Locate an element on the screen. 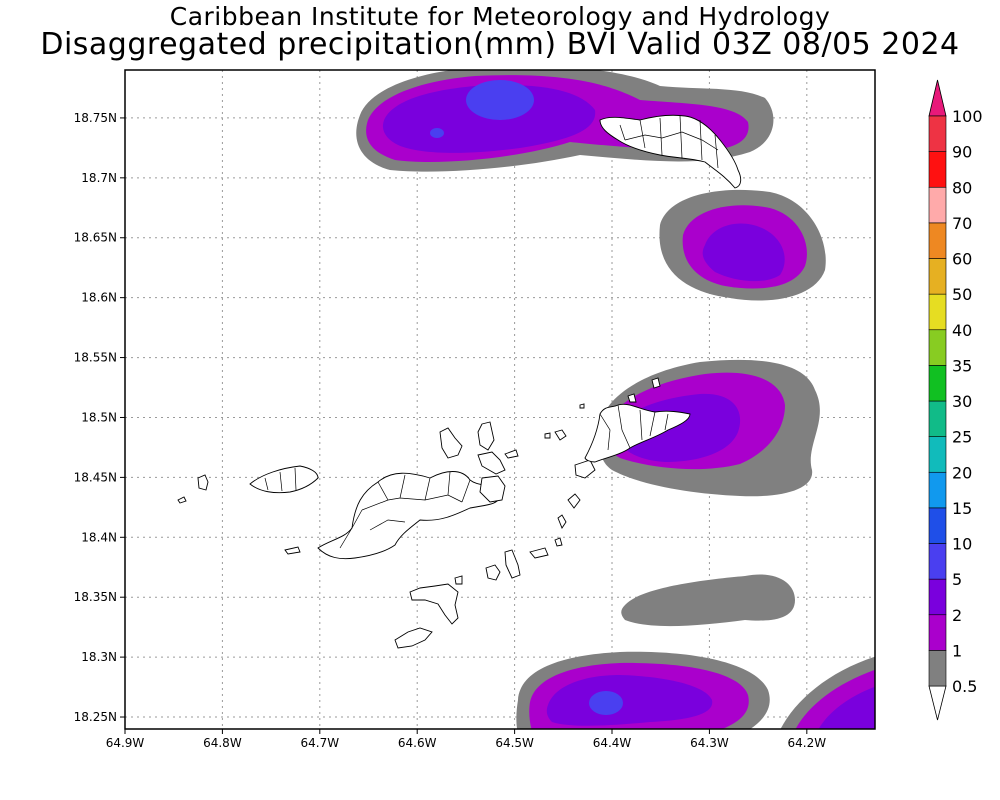  colorbar-label: 80 is located at coordinates (962, 187).